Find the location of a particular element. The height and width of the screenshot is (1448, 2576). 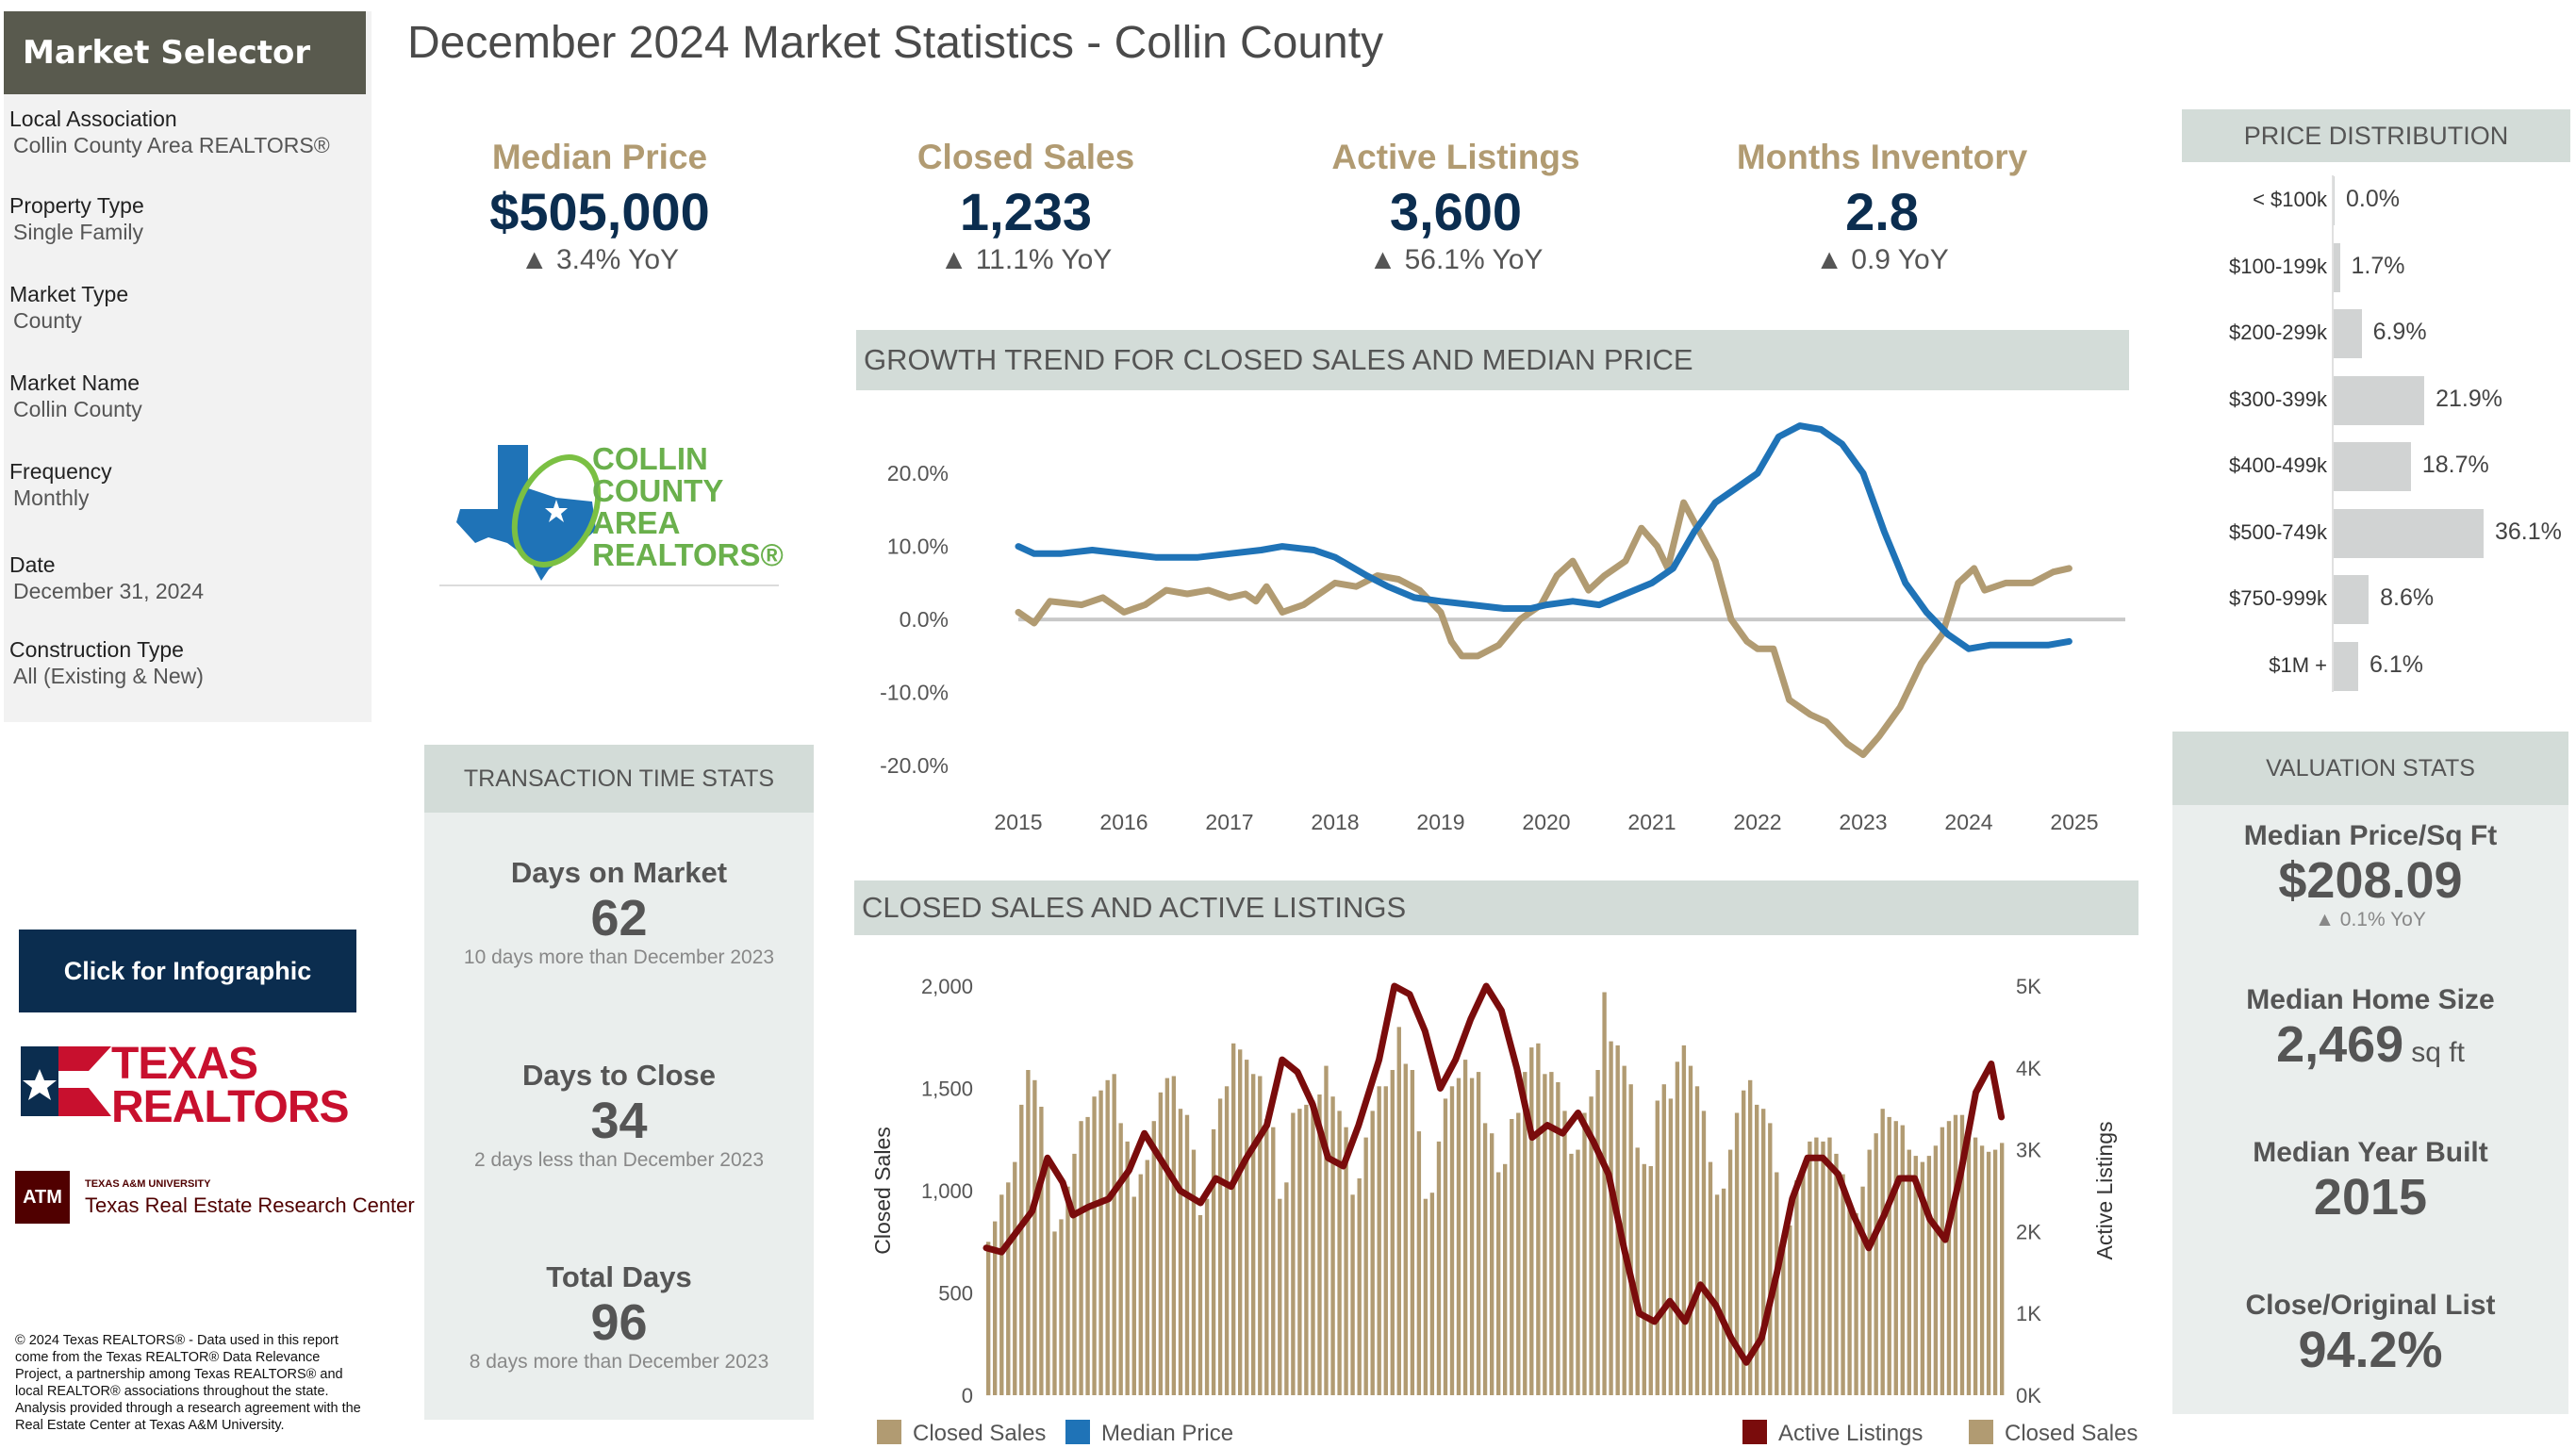

price-distribution-row: $400-499k 18.7% is located at coordinates (2376, 466).